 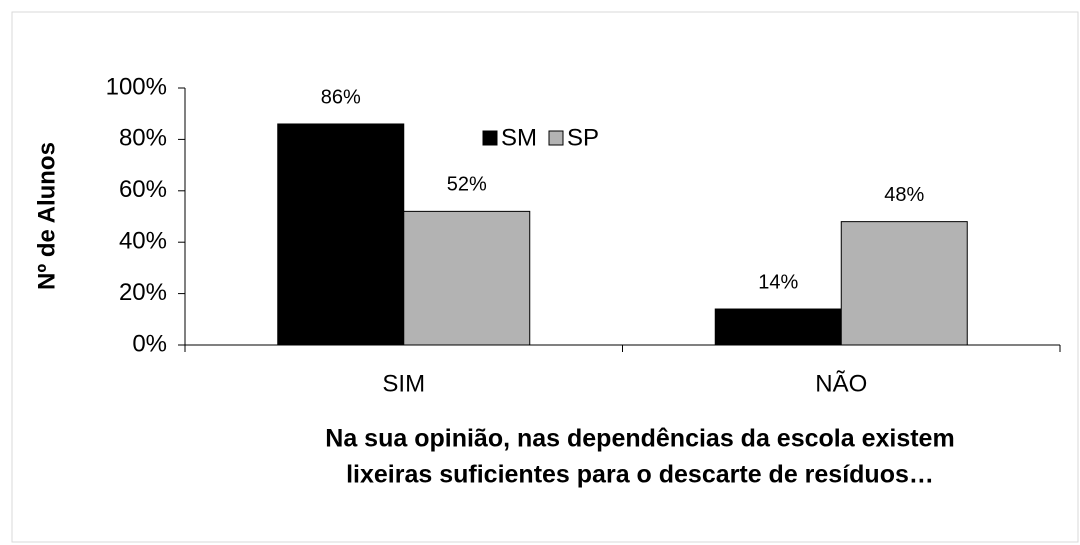 What do you see at coordinates (583, 137) in the screenshot?
I see `legend-label: SP` at bounding box center [583, 137].